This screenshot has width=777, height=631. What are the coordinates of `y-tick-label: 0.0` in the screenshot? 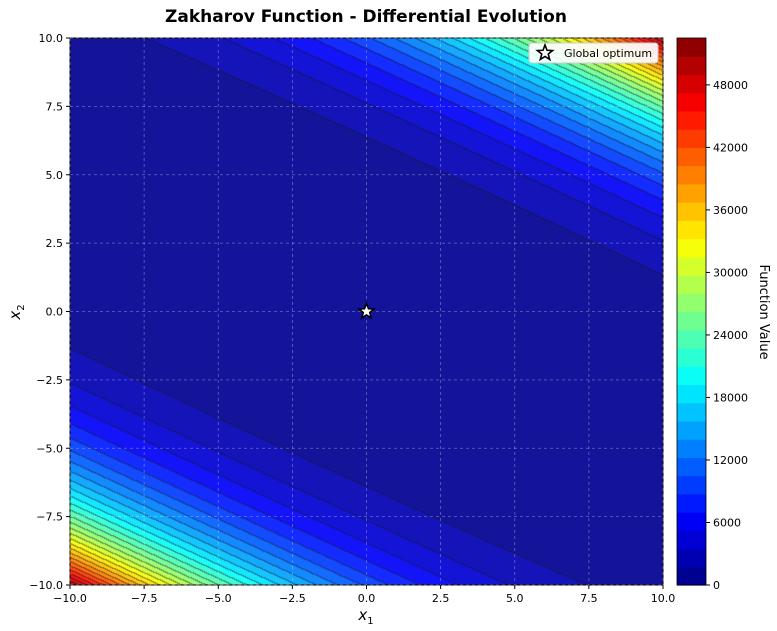 It's located at (55, 312).